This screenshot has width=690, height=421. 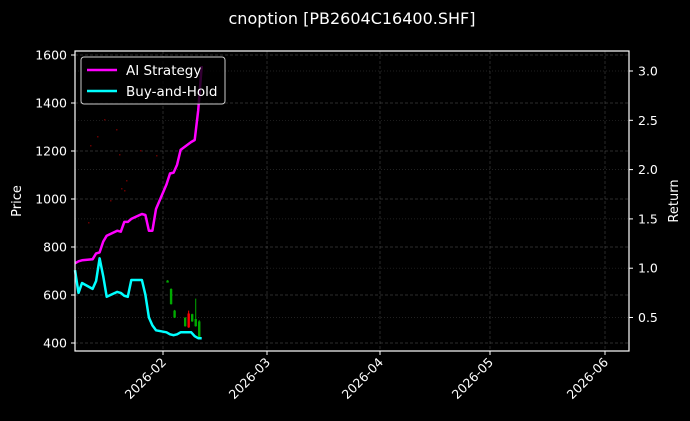 I want to click on legend-label-ai-strategy: AI Strategy, so click(x=163, y=71).